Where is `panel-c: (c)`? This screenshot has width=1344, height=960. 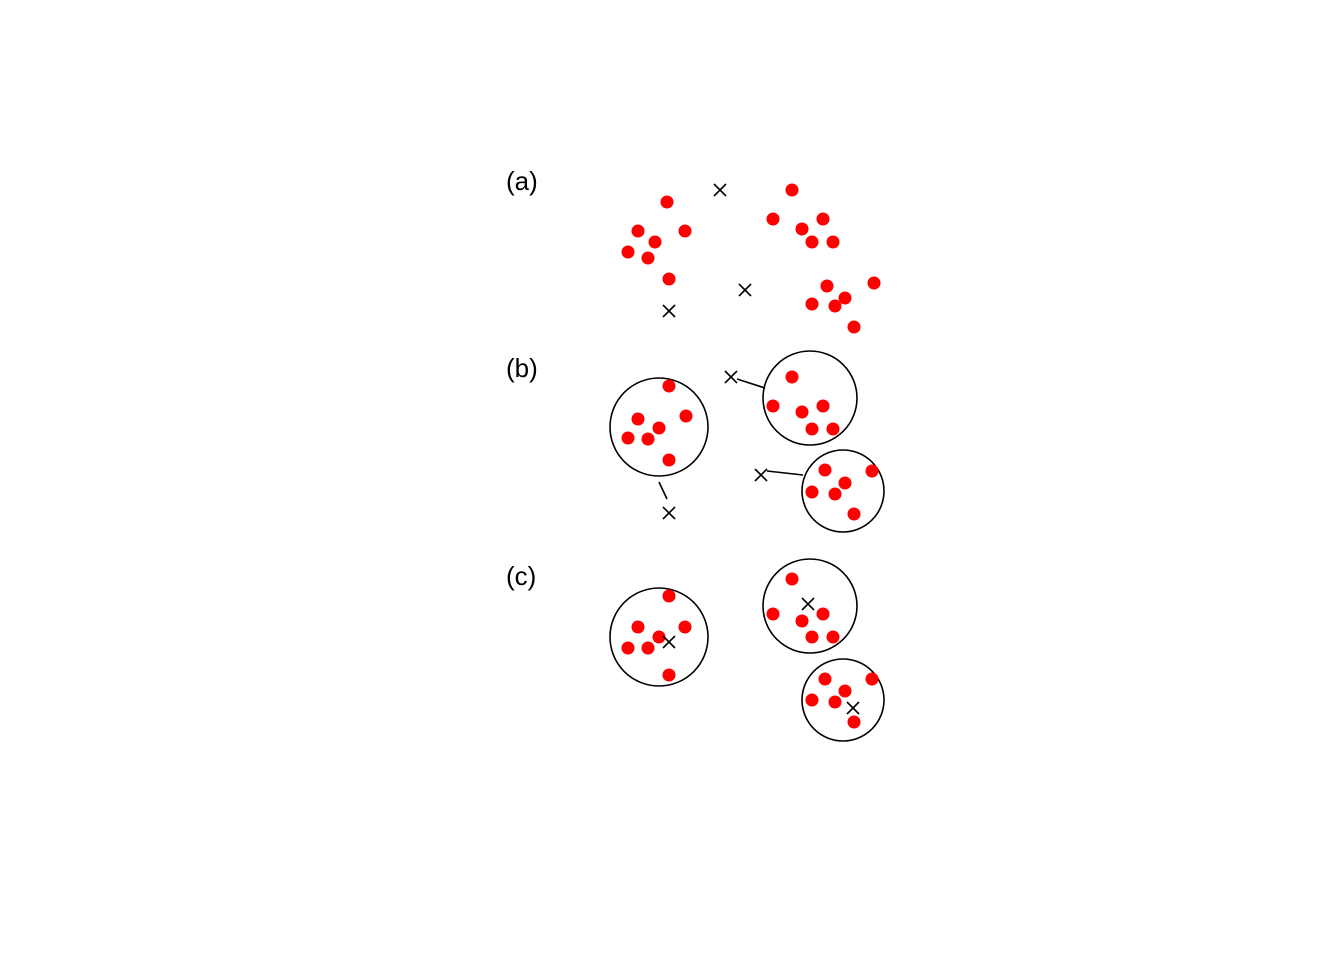 panel-c: (c) is located at coordinates (695, 650).